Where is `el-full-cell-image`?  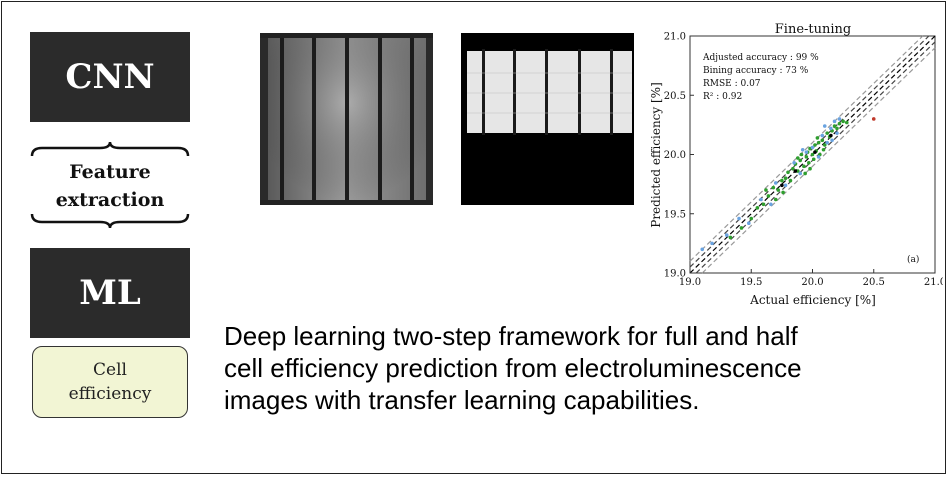
el-full-cell-image is located at coordinates (346, 119).